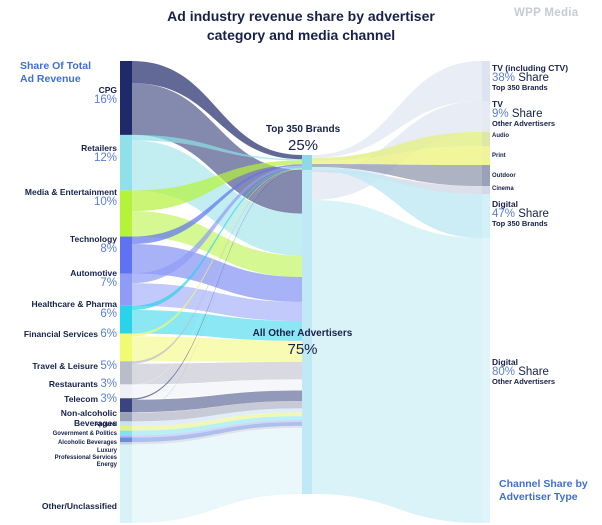  I want to click on category-name: Retailers, so click(99, 148).